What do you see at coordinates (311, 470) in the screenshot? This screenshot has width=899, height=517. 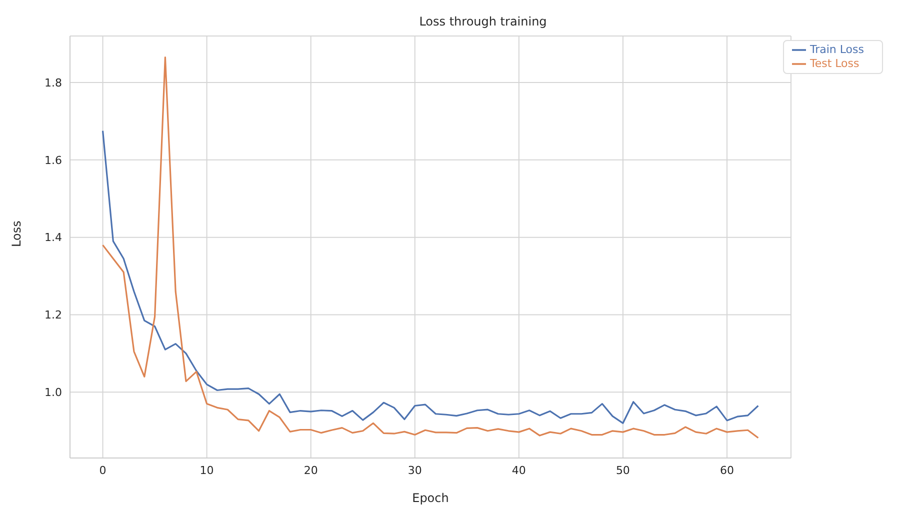 I see `x-tick-label: 20` at bounding box center [311, 470].